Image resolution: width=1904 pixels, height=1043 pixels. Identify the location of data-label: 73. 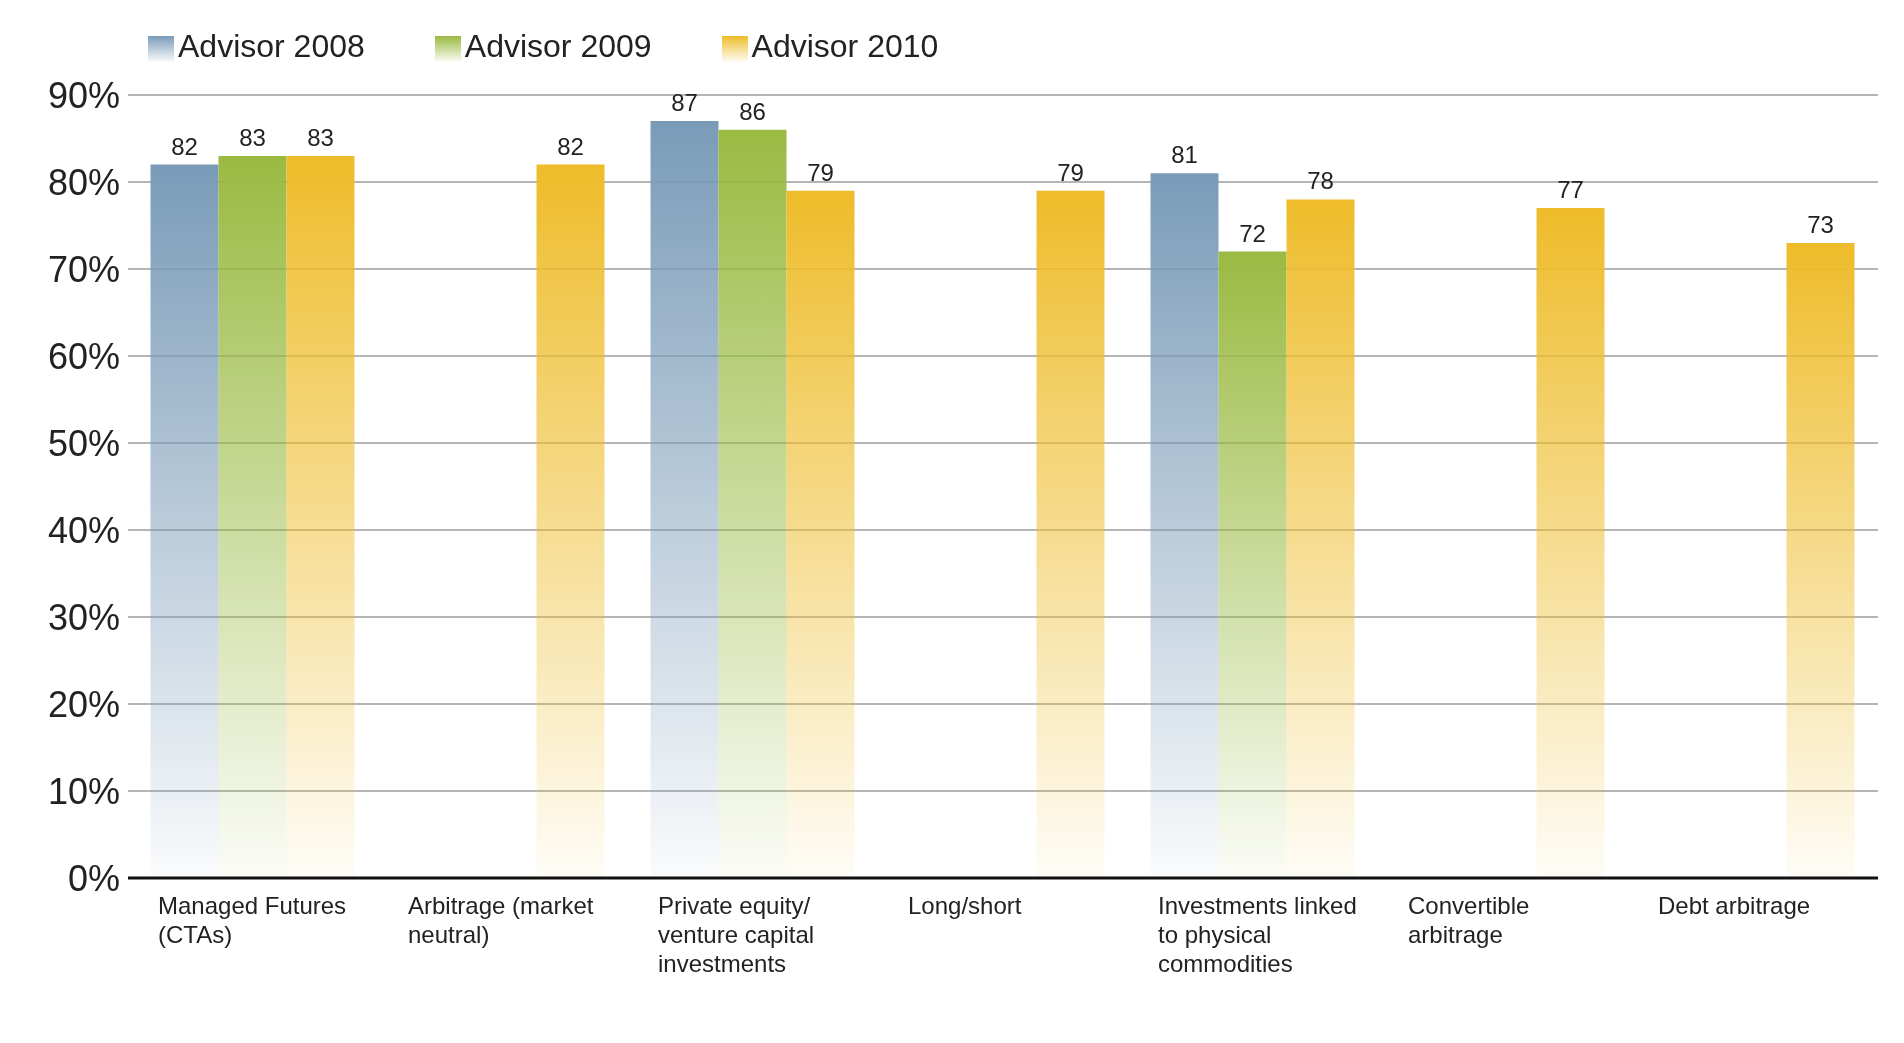
(1820, 224).